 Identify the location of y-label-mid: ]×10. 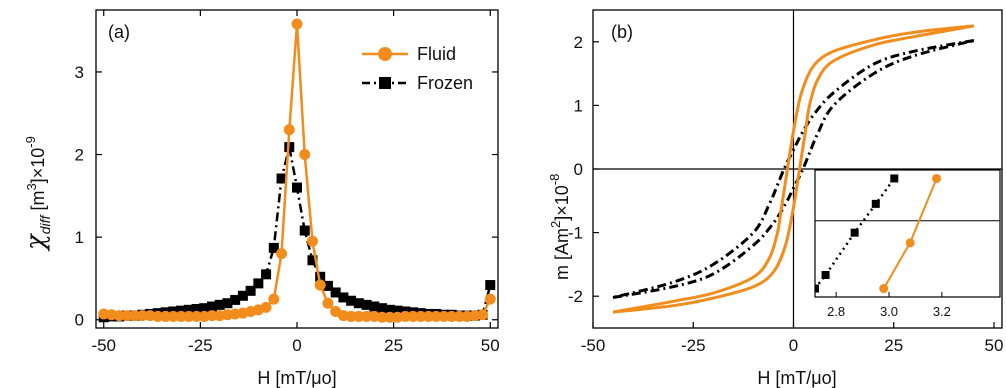
(38, 166).